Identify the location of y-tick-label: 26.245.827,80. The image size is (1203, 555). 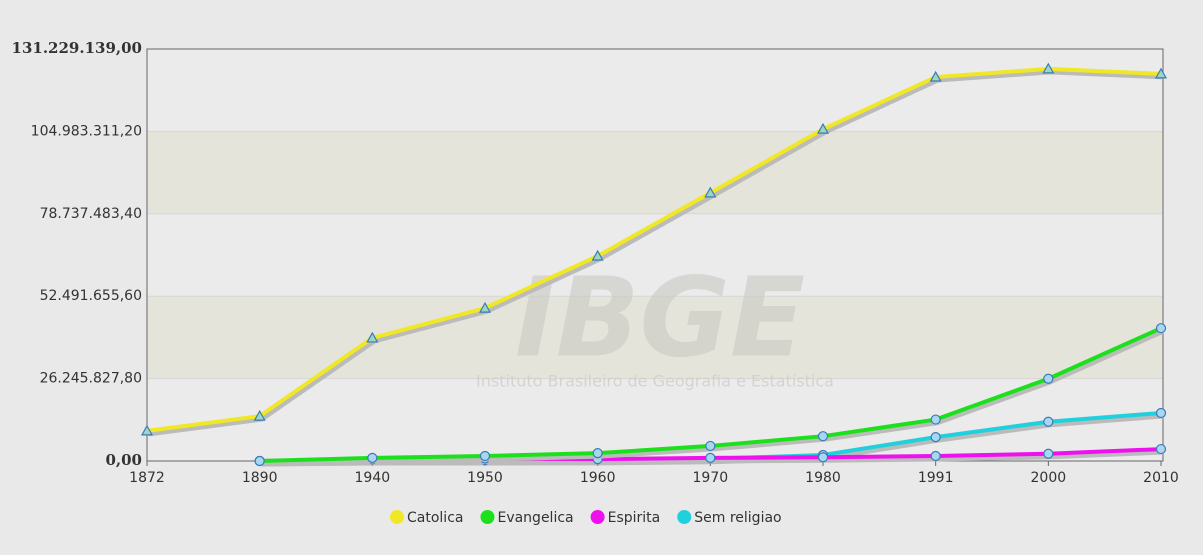
(91, 379).